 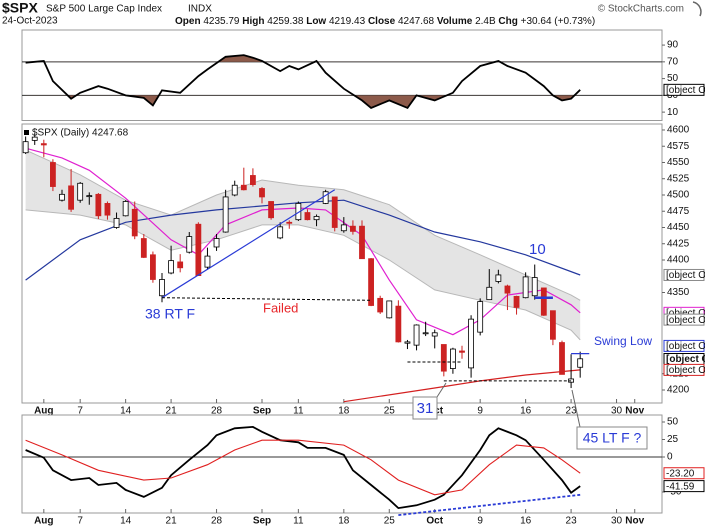 What do you see at coordinates (221, 21) in the screenshot?
I see `quote-value: 4235.79` at bounding box center [221, 21].